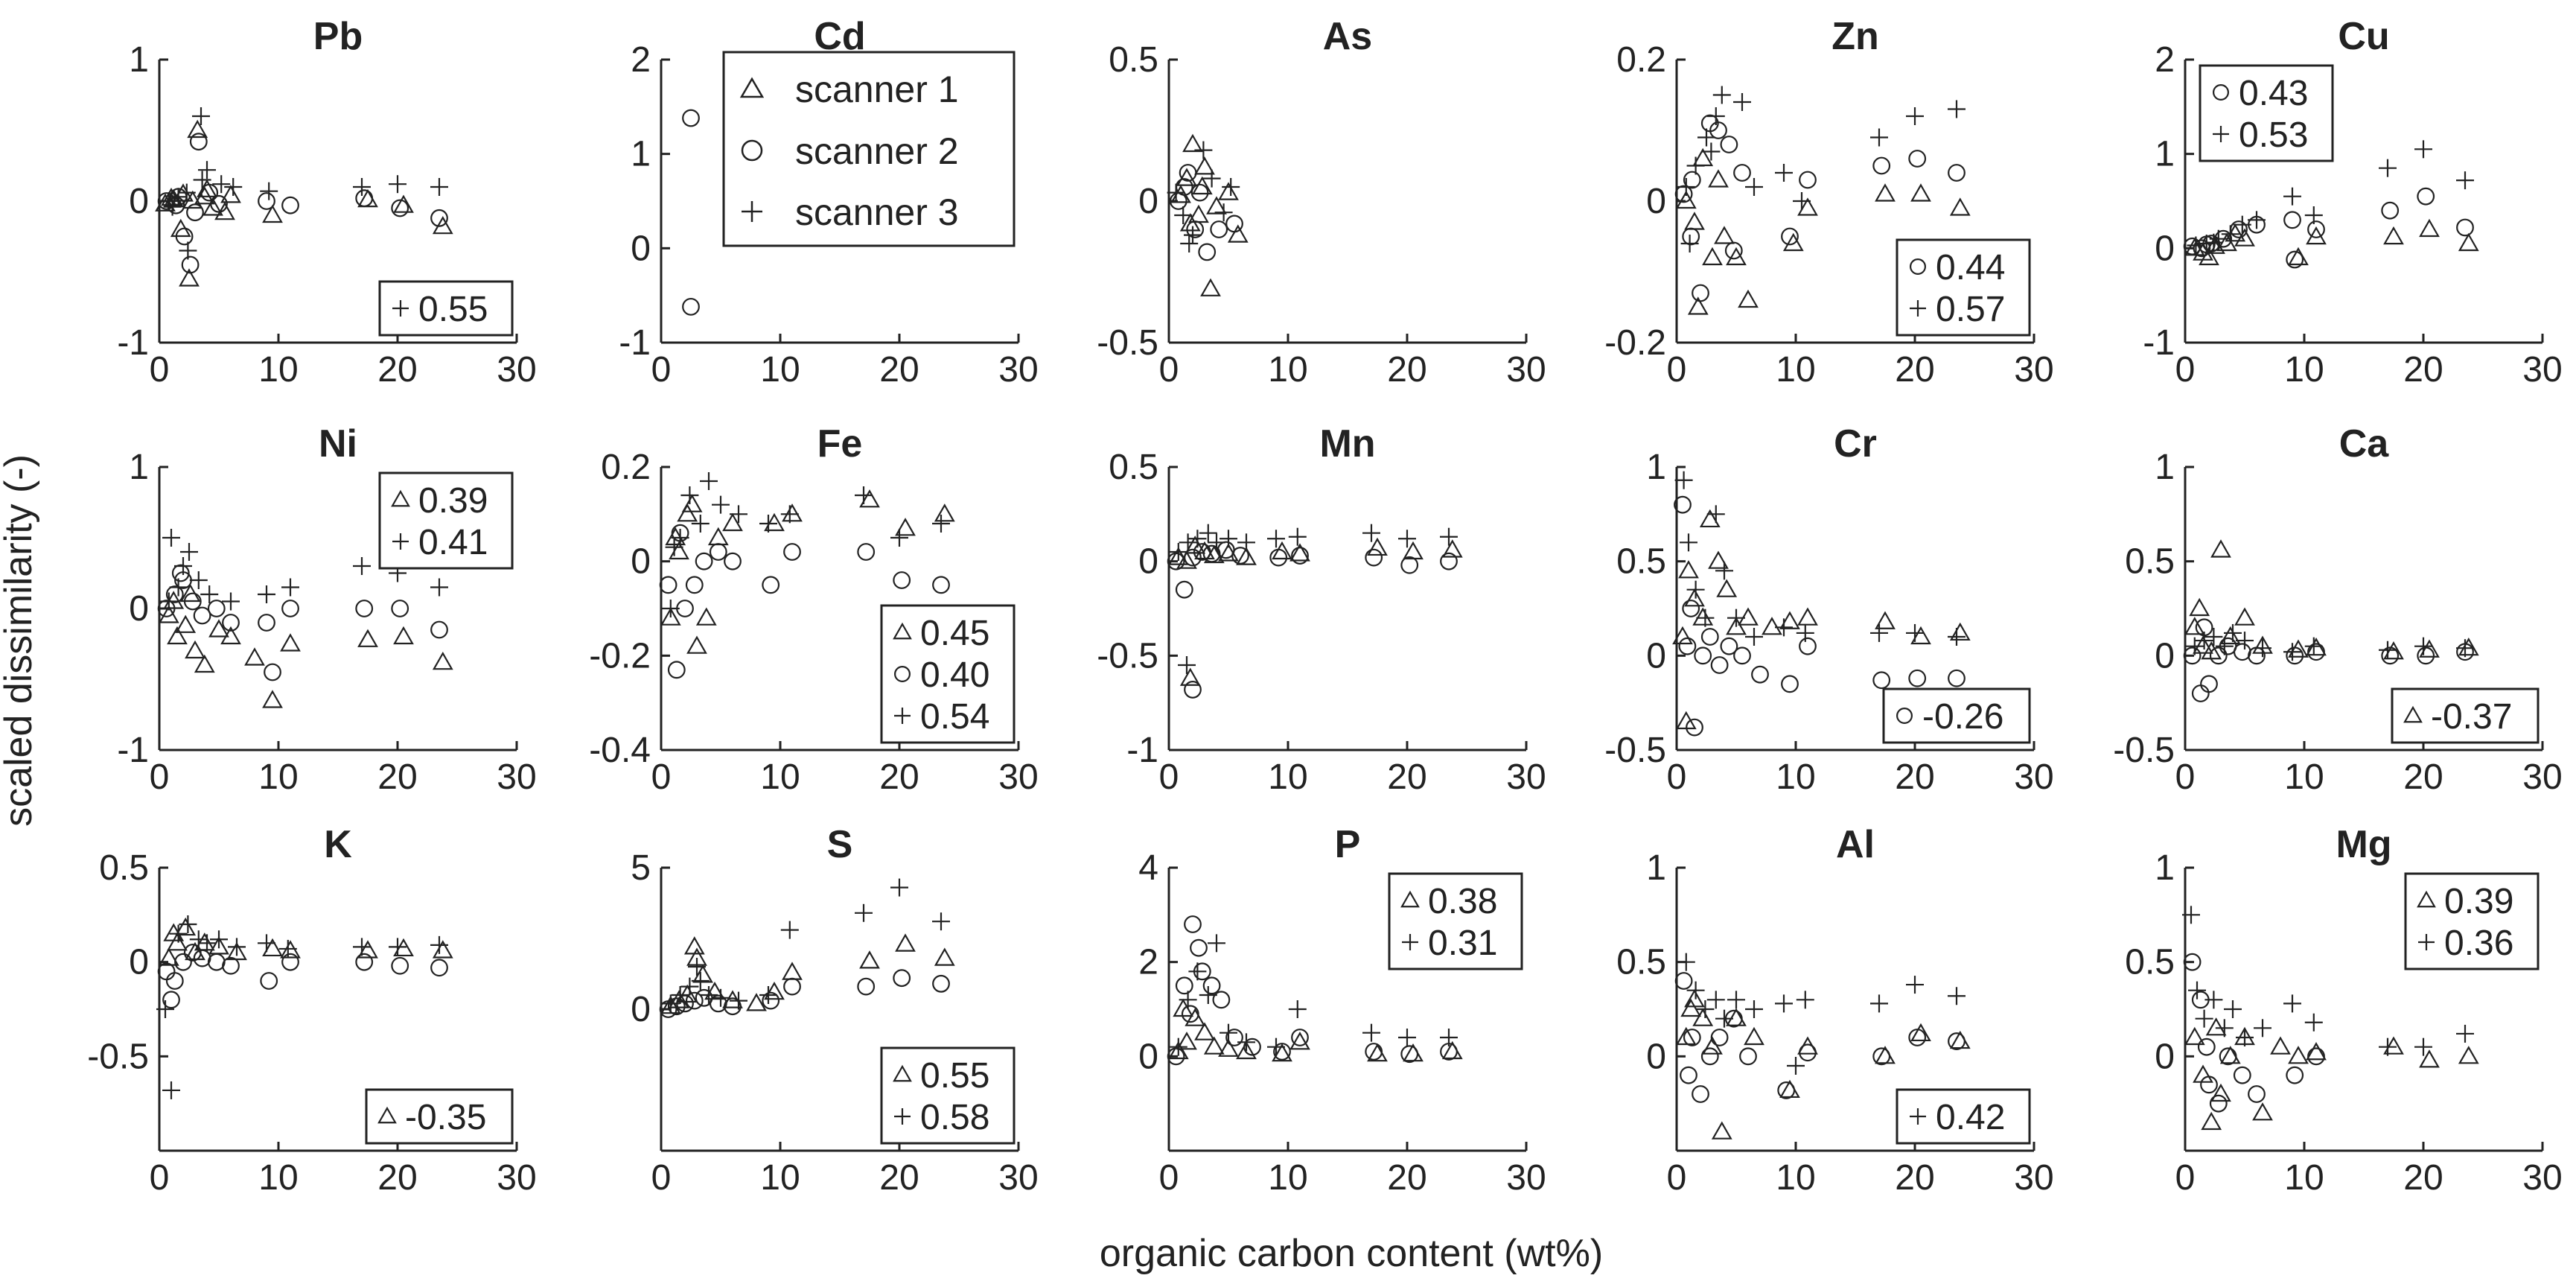 Image resolution: width=2576 pixels, height=1287 pixels. Describe the element at coordinates (1635, 343) in the screenshot. I see `y-tick-label: -0.2` at that location.